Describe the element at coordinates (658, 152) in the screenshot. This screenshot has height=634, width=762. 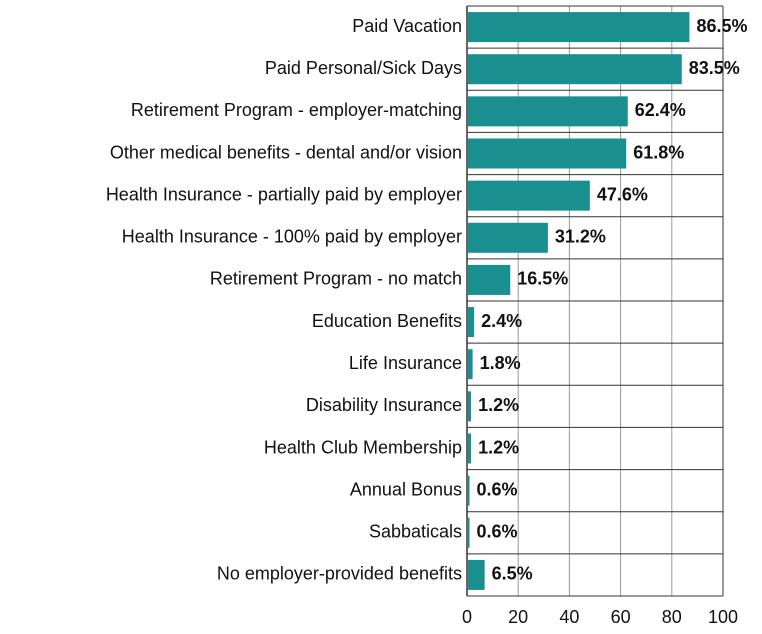
I see `value-label: 61.8%` at that location.